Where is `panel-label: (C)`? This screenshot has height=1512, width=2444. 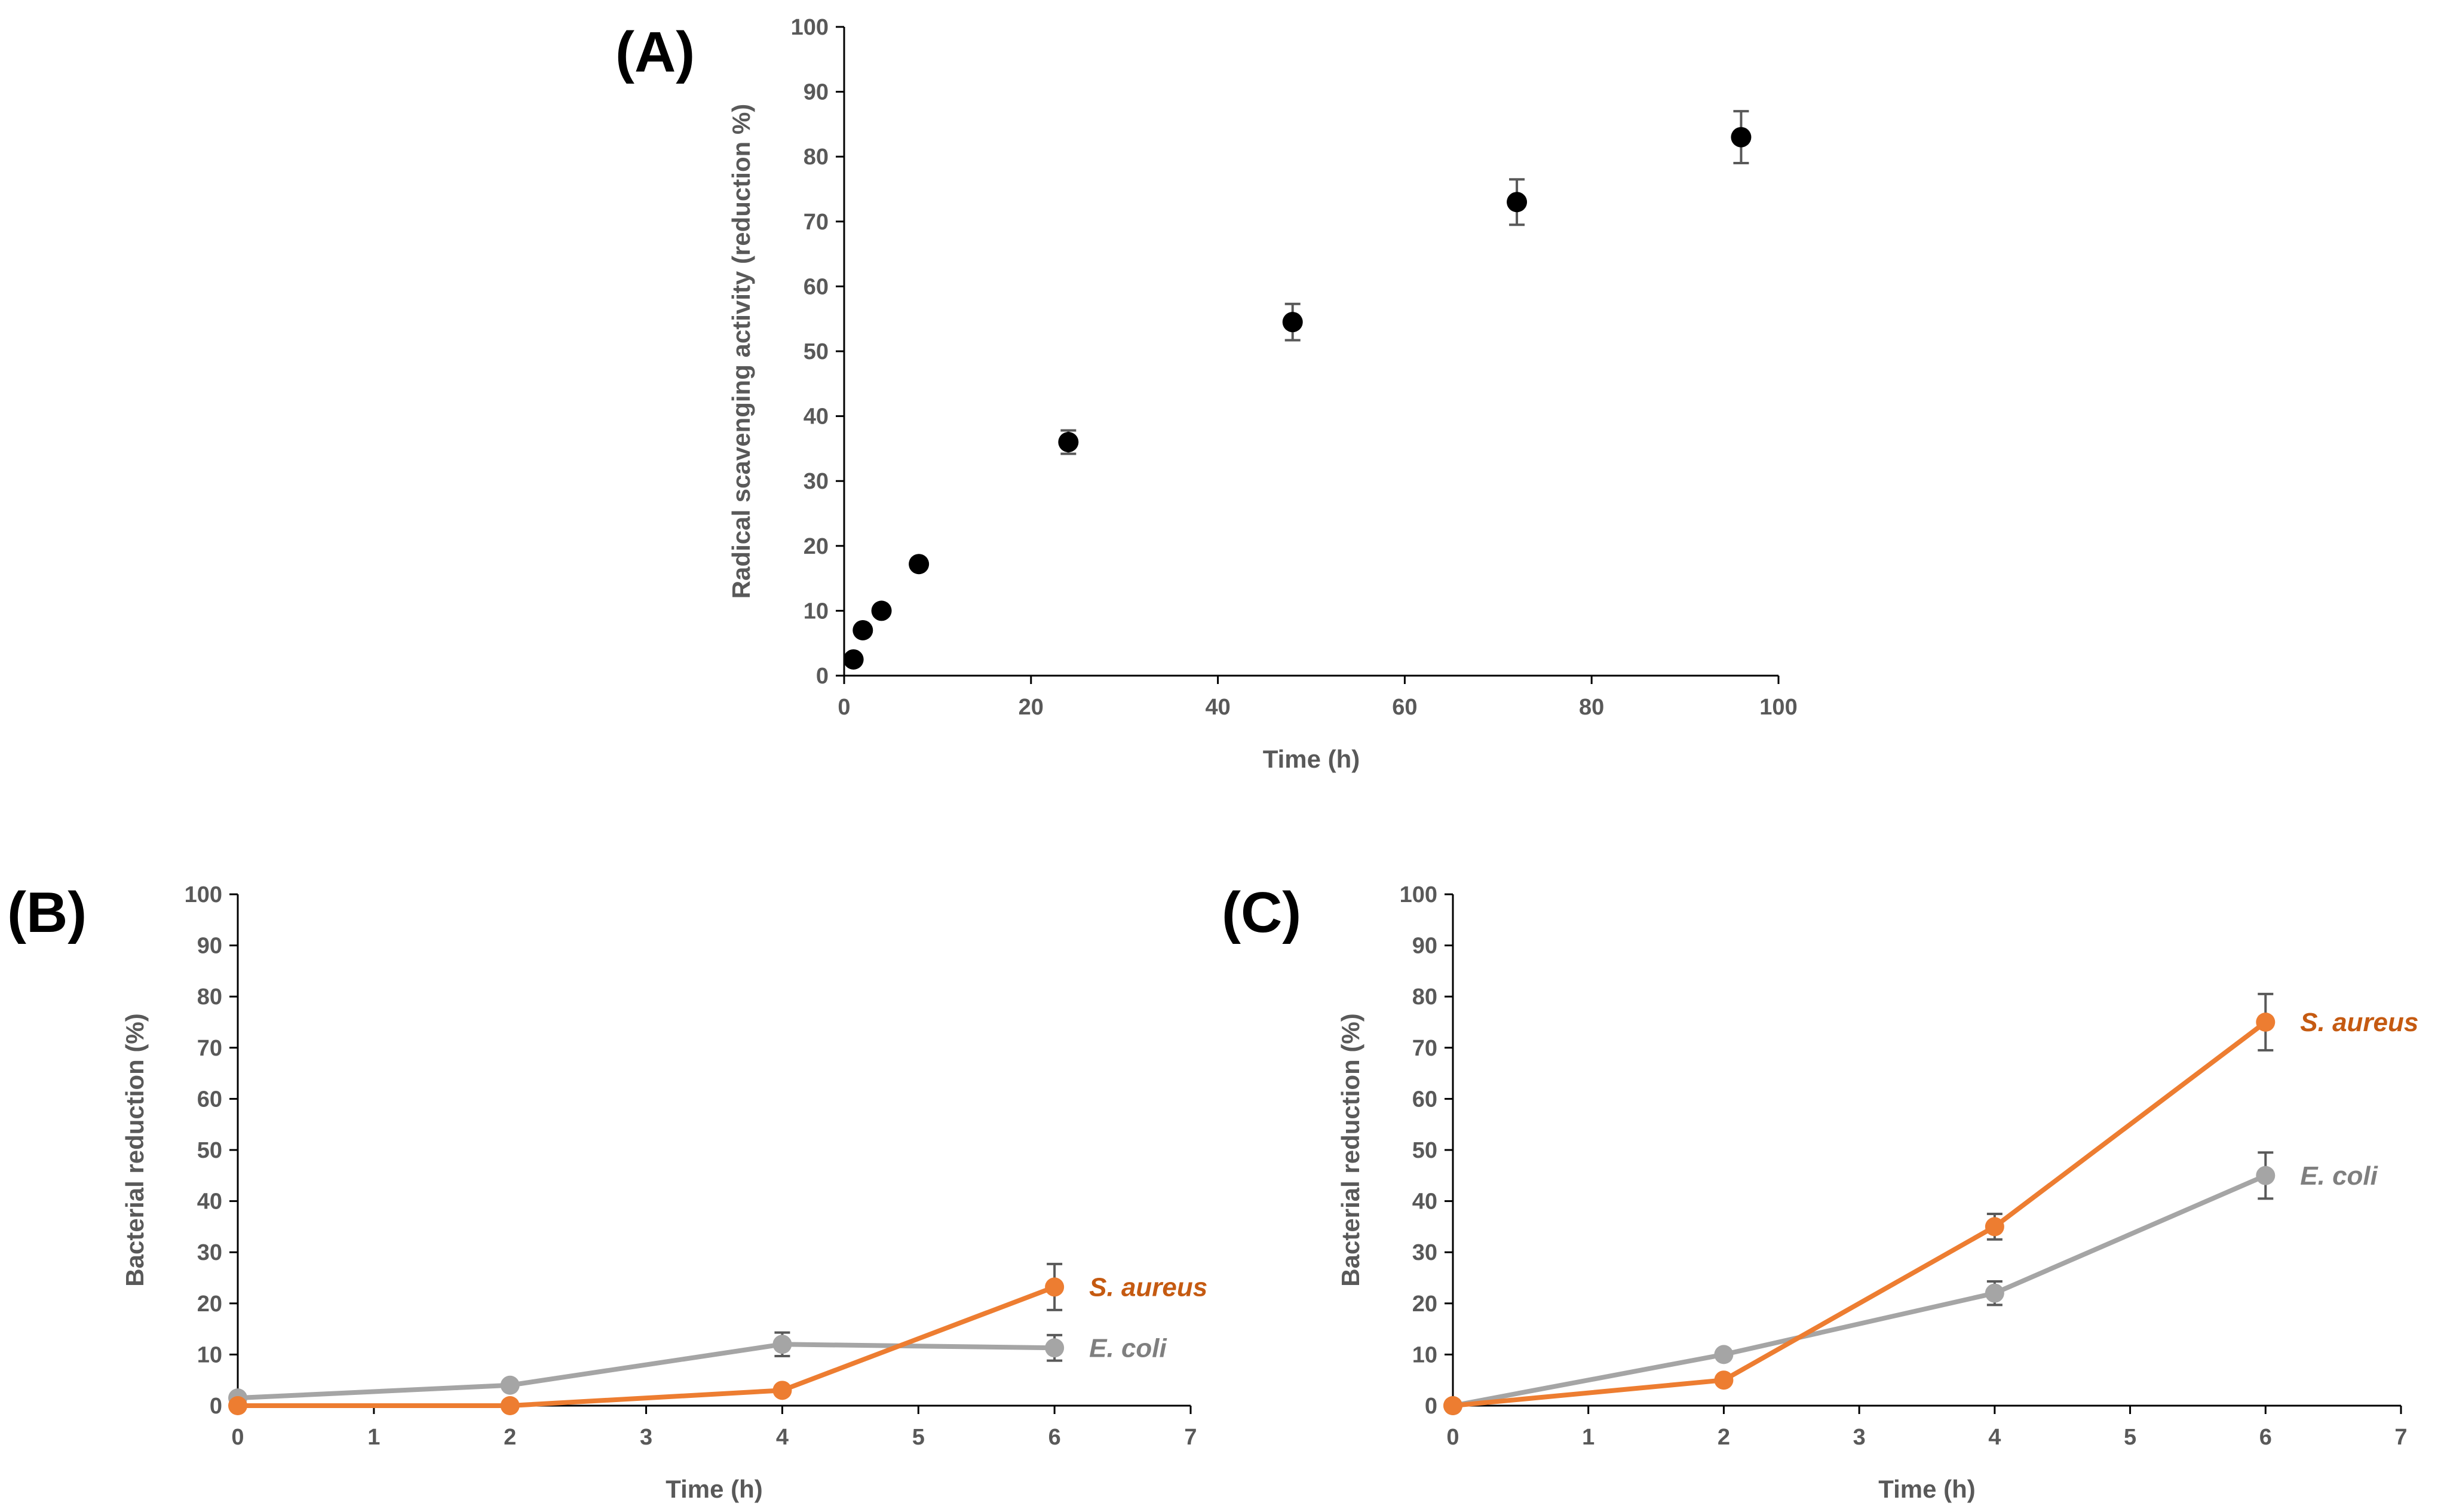
panel-label: (C) is located at coordinates (1262, 912).